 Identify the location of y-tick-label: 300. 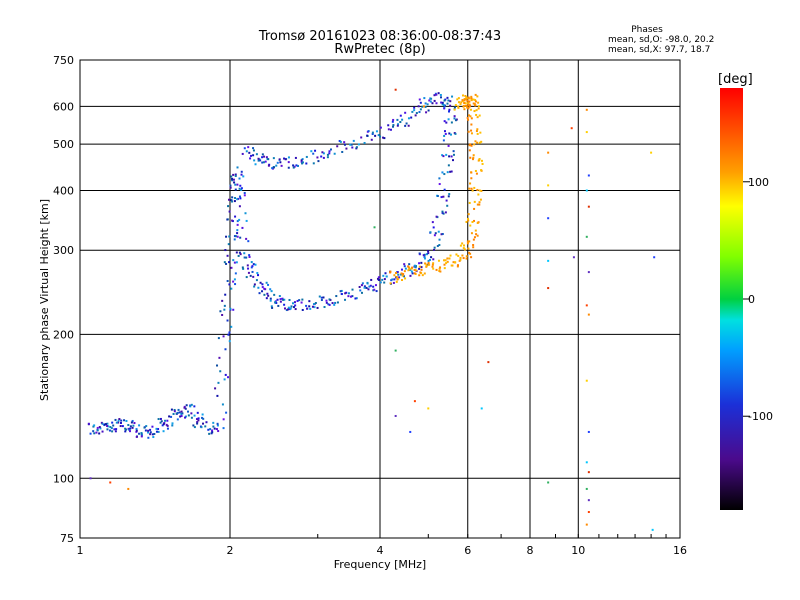
(63, 250).